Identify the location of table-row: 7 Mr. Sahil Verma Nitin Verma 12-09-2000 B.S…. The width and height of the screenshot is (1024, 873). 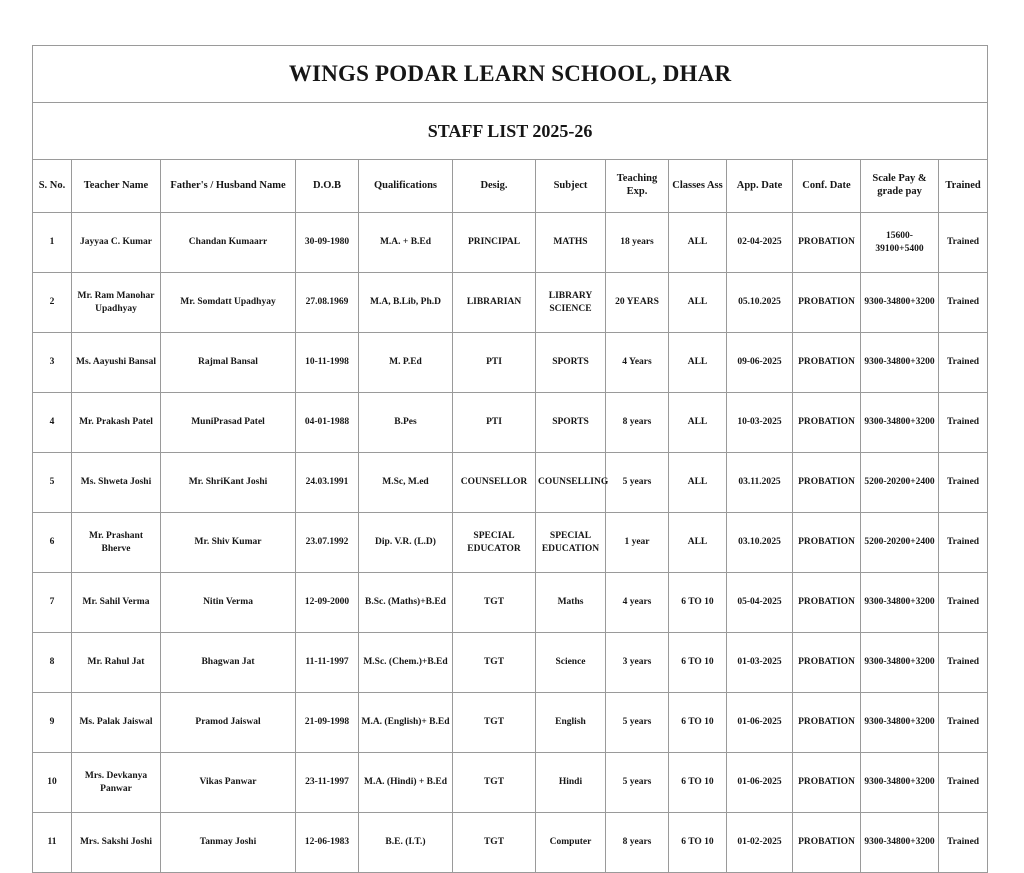
(510, 602).